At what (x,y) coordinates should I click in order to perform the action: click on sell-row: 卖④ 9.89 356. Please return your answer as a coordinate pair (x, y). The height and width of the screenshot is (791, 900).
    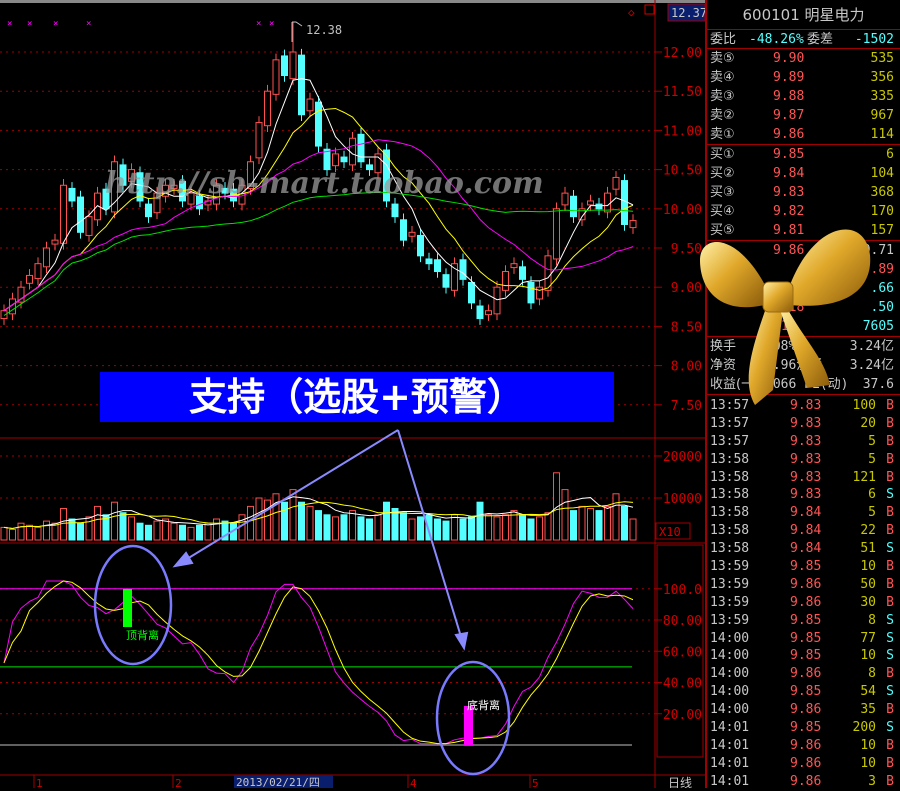
    Looking at the image, I should click on (803, 77).